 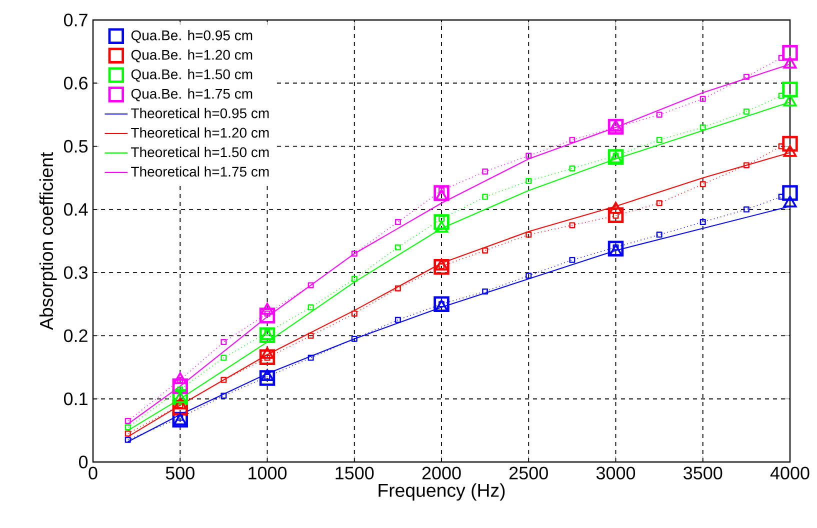 What do you see at coordinates (200, 152) in the screenshot?
I see `legend-label: Theoretical h=1.50 cm` at bounding box center [200, 152].